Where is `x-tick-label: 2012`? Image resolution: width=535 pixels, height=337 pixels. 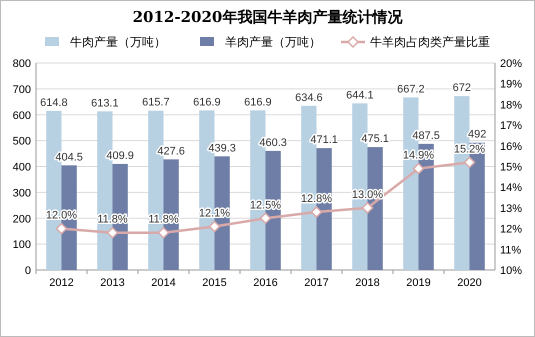 x-tick-label: 2012 is located at coordinates (61, 283).